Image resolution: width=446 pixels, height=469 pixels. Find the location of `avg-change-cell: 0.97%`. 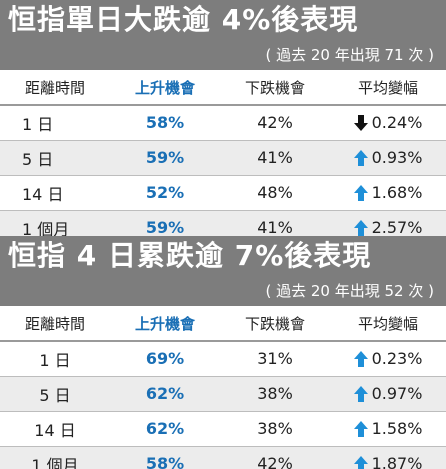

avg-change-cell: 0.97% is located at coordinates (388, 394).